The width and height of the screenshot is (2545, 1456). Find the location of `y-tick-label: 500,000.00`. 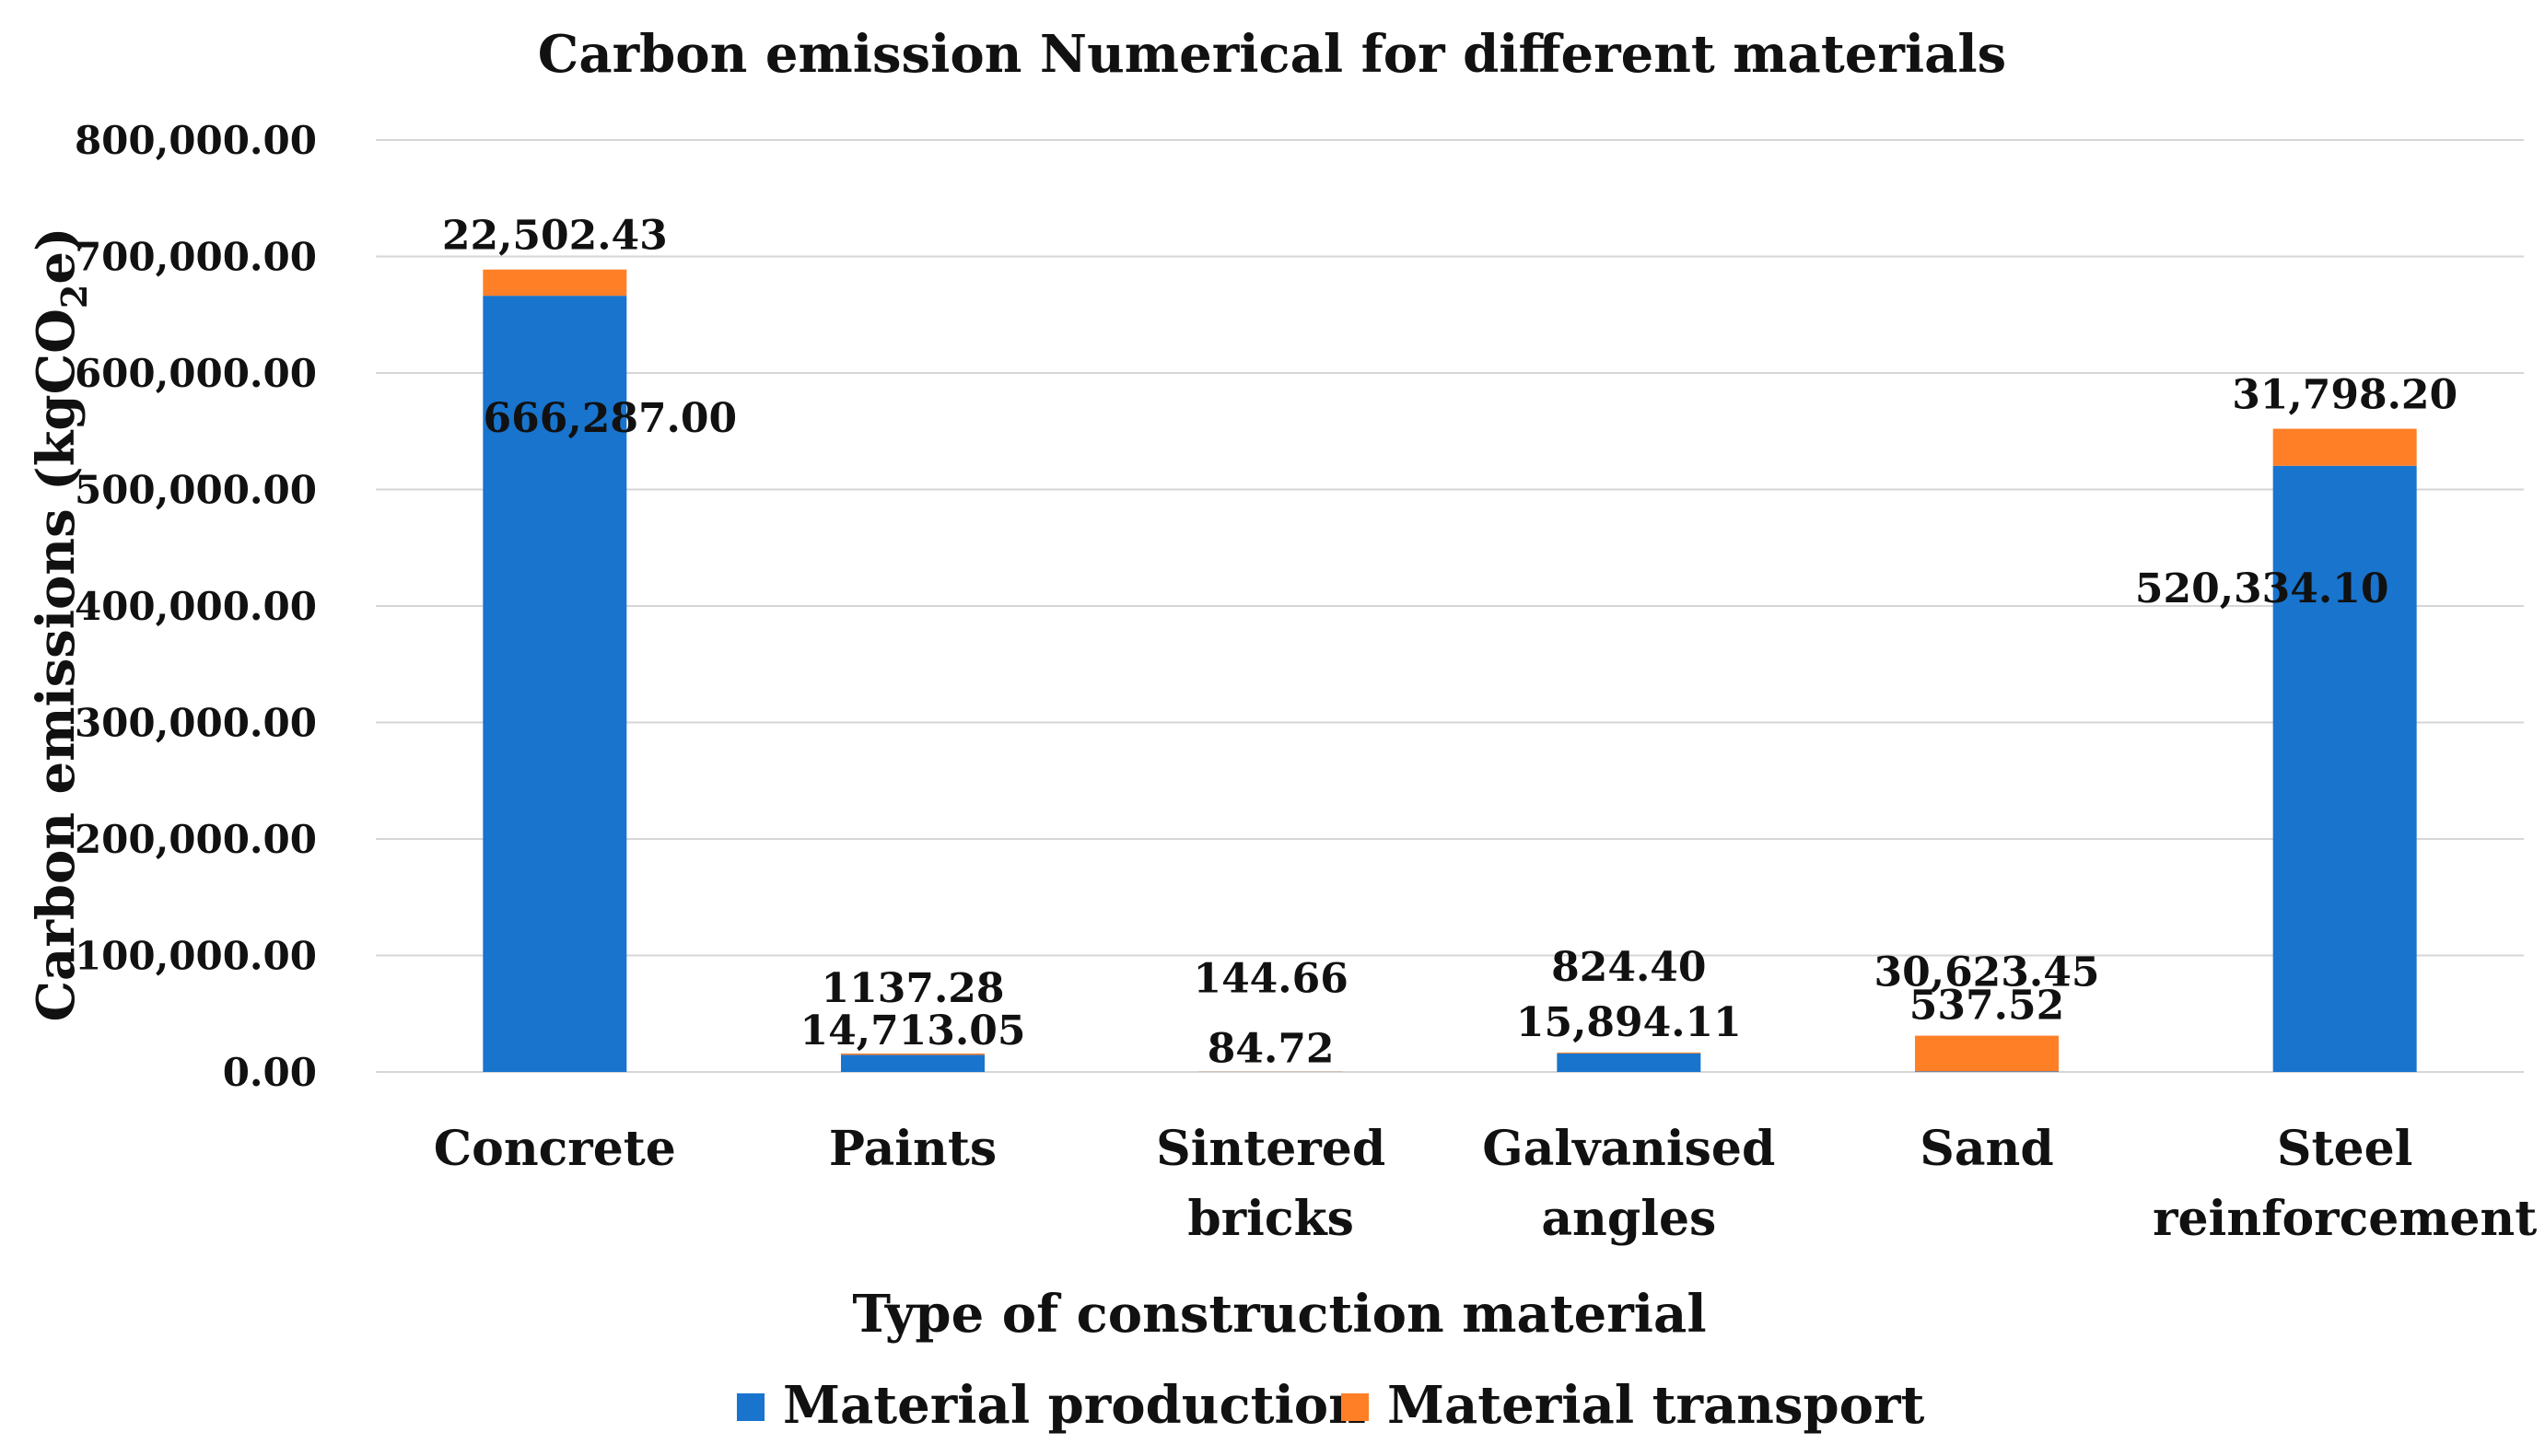

y-tick-label: 500,000.00 is located at coordinates (196, 490).